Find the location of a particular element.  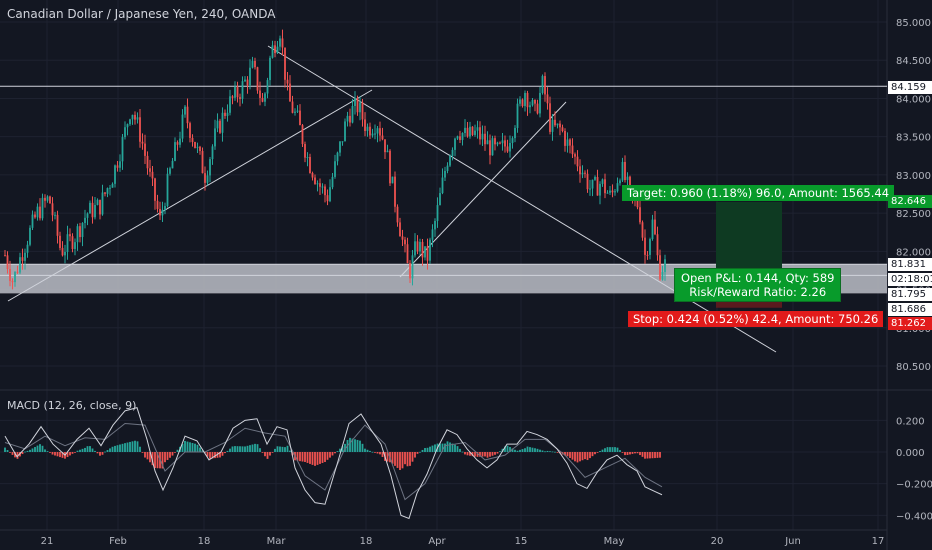

price-label-81686: 81.686 is located at coordinates (910, 309).